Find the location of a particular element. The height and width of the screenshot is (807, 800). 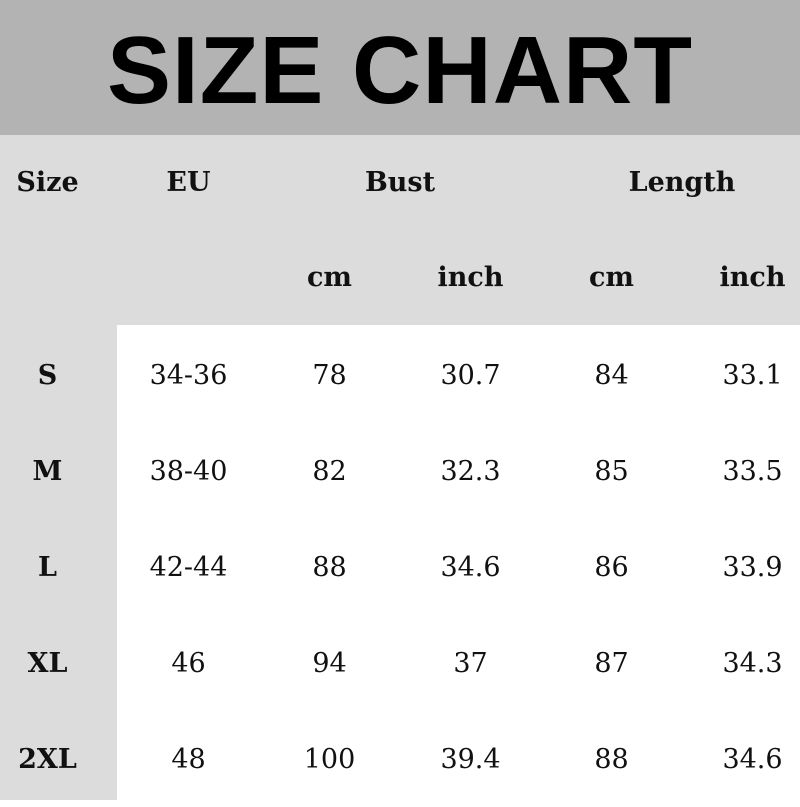

cell-length-cm: 88 is located at coordinates (611, 759).